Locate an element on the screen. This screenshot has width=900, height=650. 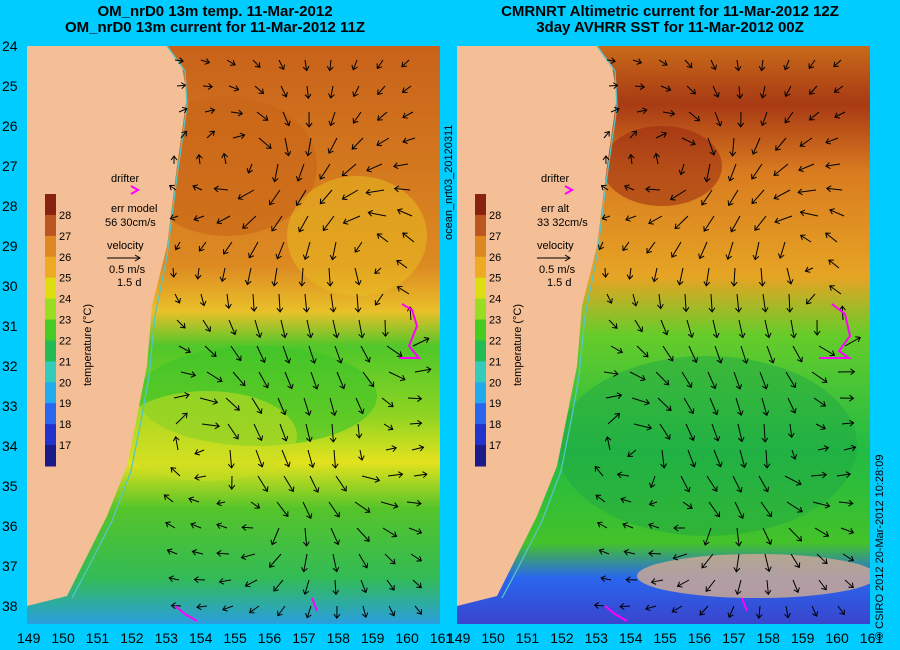
colorbar-tick-label: 25 is located at coordinates (495, 279).